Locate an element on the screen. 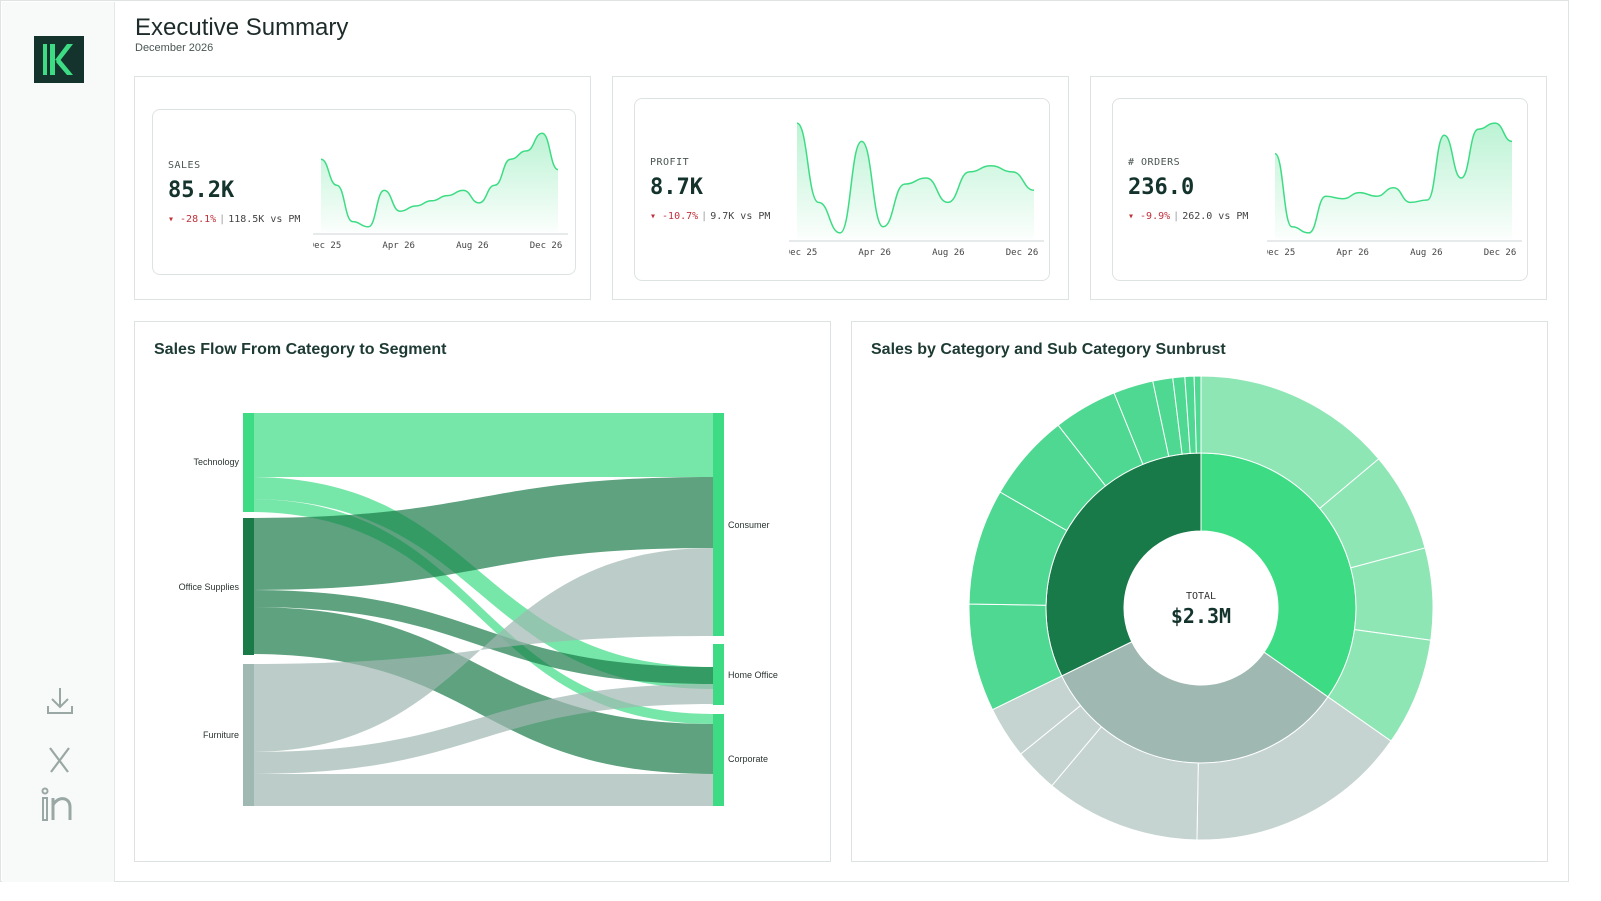  flow-technology-corporate is located at coordinates (481, 611).